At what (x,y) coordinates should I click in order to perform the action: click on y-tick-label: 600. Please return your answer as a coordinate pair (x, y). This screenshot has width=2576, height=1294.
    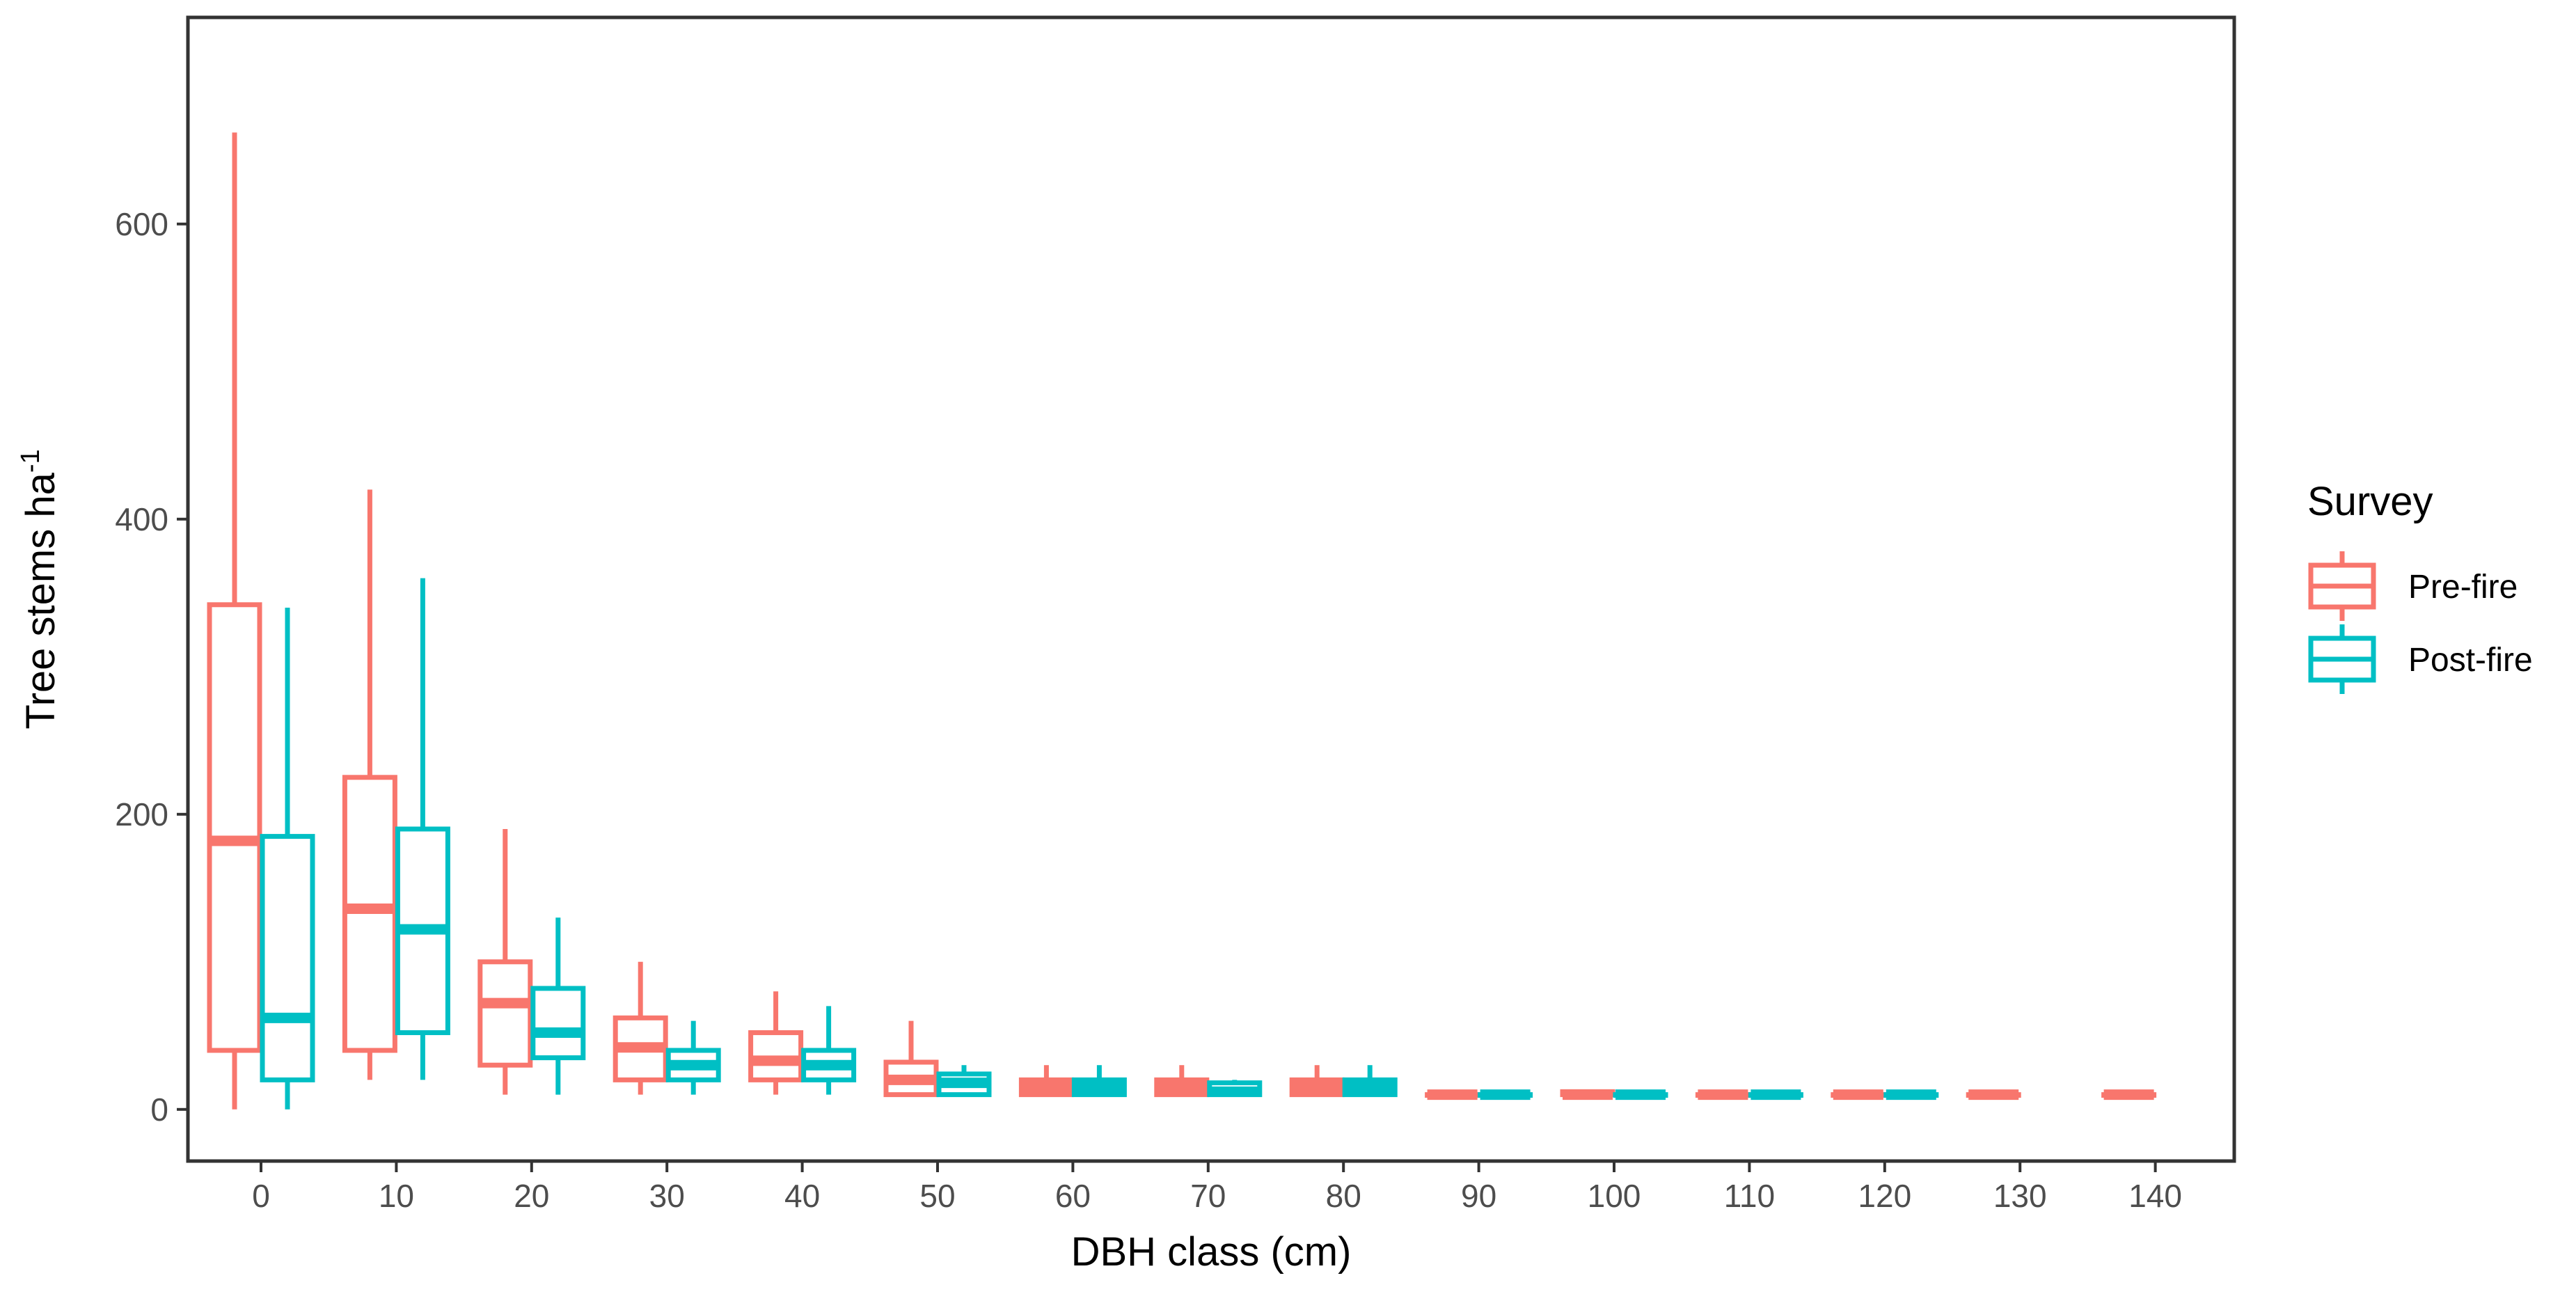
    Looking at the image, I should click on (141, 224).